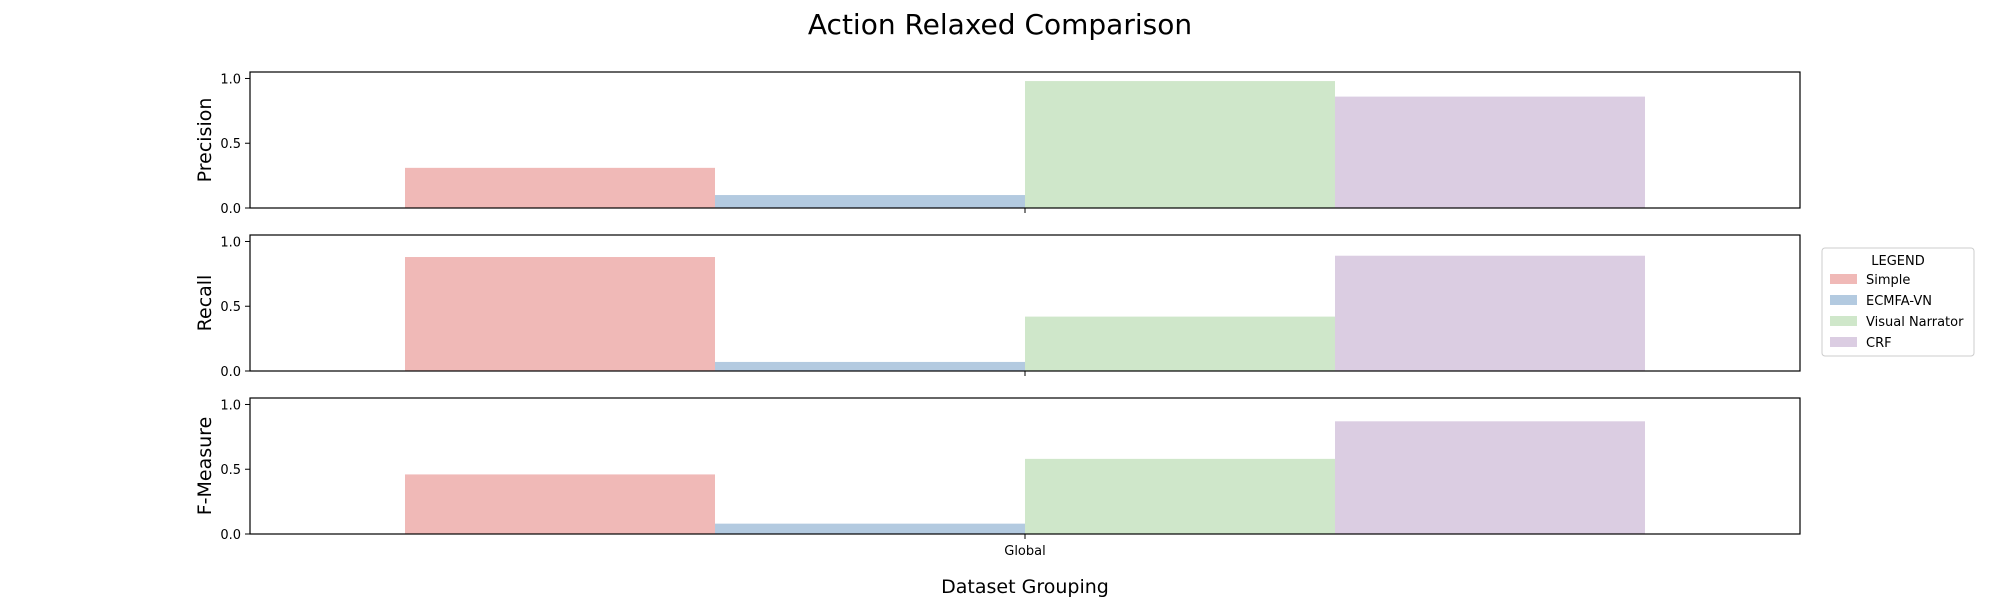 The image size is (2000, 600). I want to click on legend: LEGEND Simple ECMFA-VN Visual Narrator CRF, so click(1898, 302).